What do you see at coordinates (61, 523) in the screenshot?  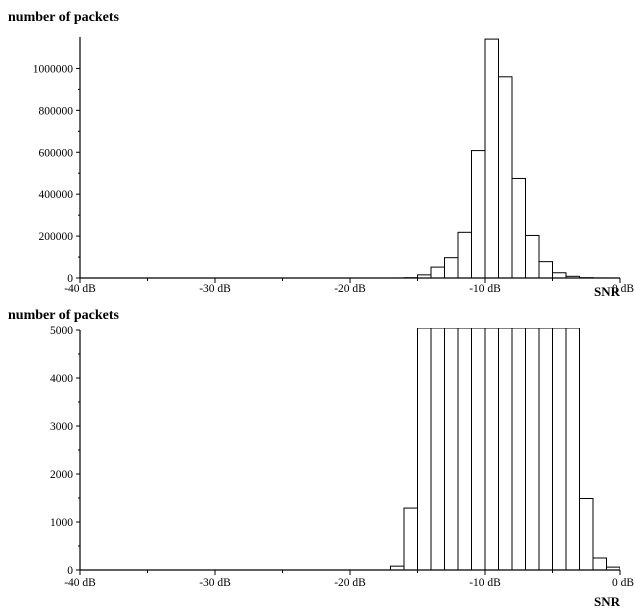 I see `y-tick-label: 1000` at bounding box center [61, 523].